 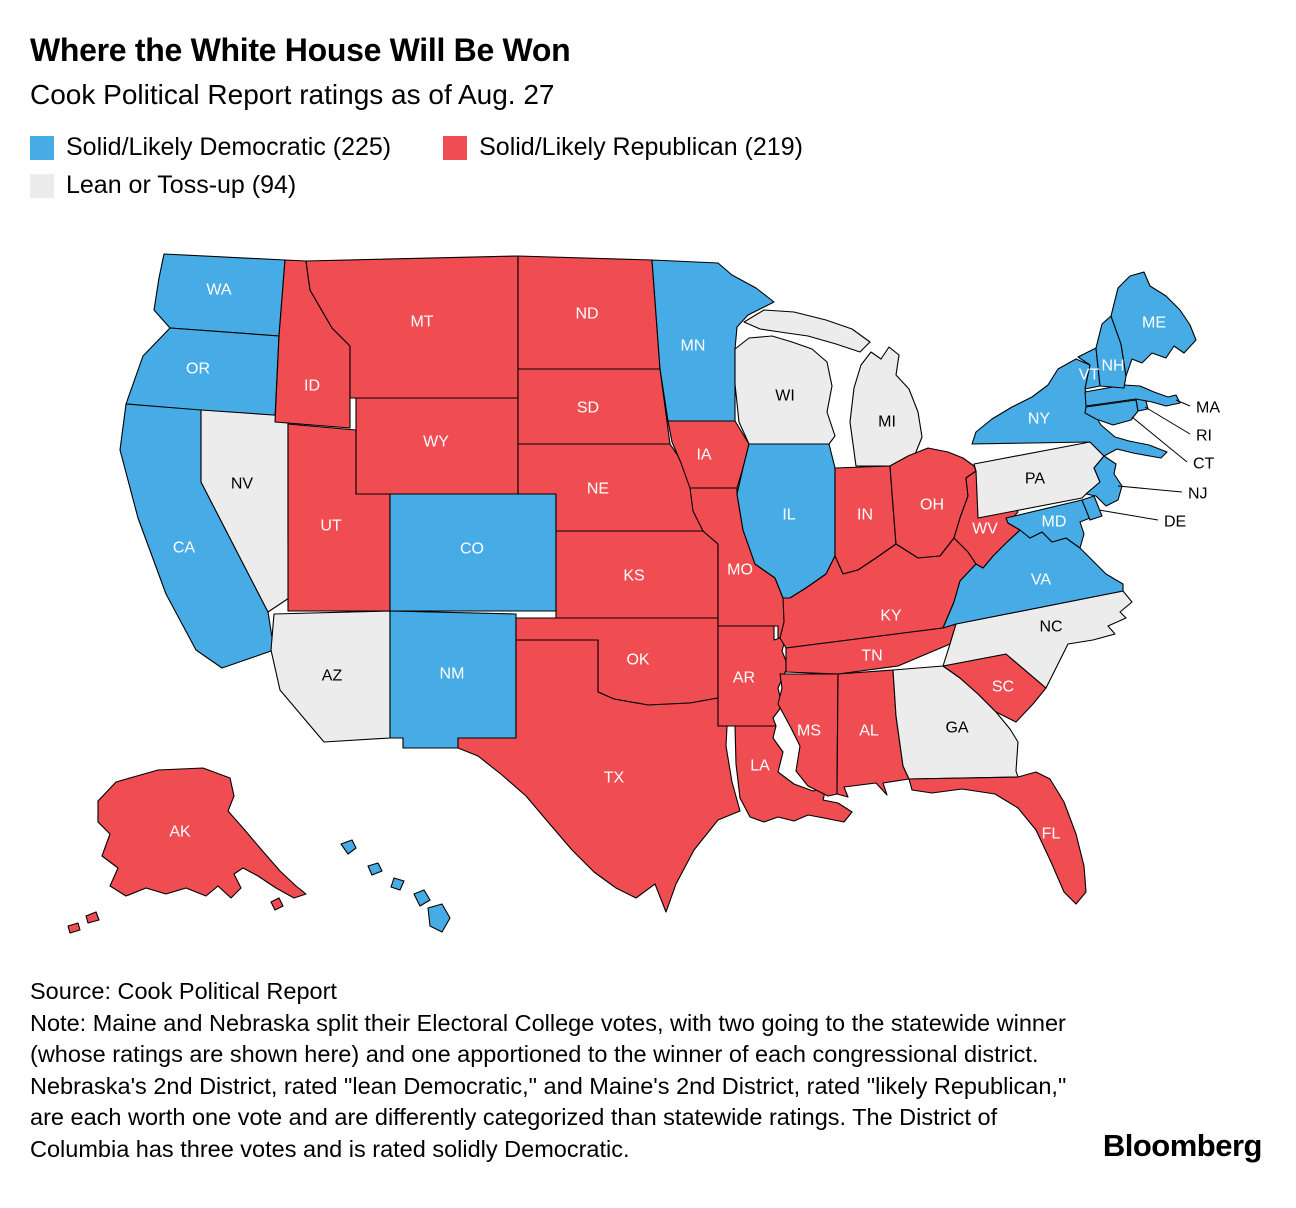 What do you see at coordinates (1198, 494) in the screenshot?
I see `state-label-nj: NJ` at bounding box center [1198, 494].